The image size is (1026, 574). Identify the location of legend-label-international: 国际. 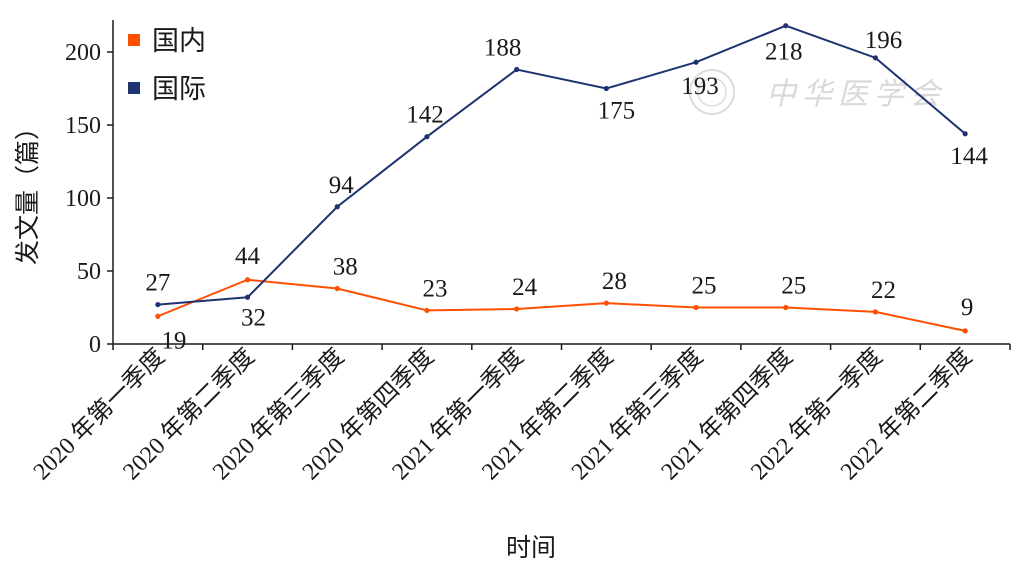
(179, 89).